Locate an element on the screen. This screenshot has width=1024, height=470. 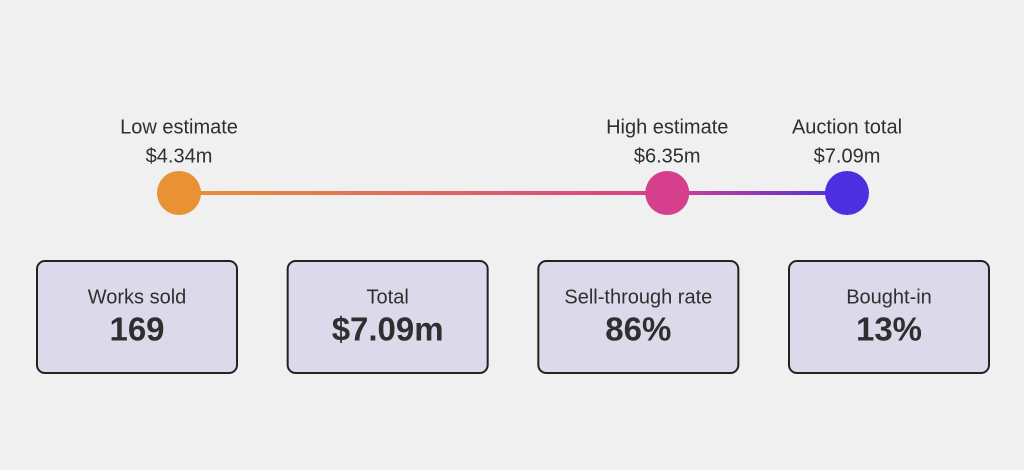
stat-card: Bought-in 13% is located at coordinates (889, 317).